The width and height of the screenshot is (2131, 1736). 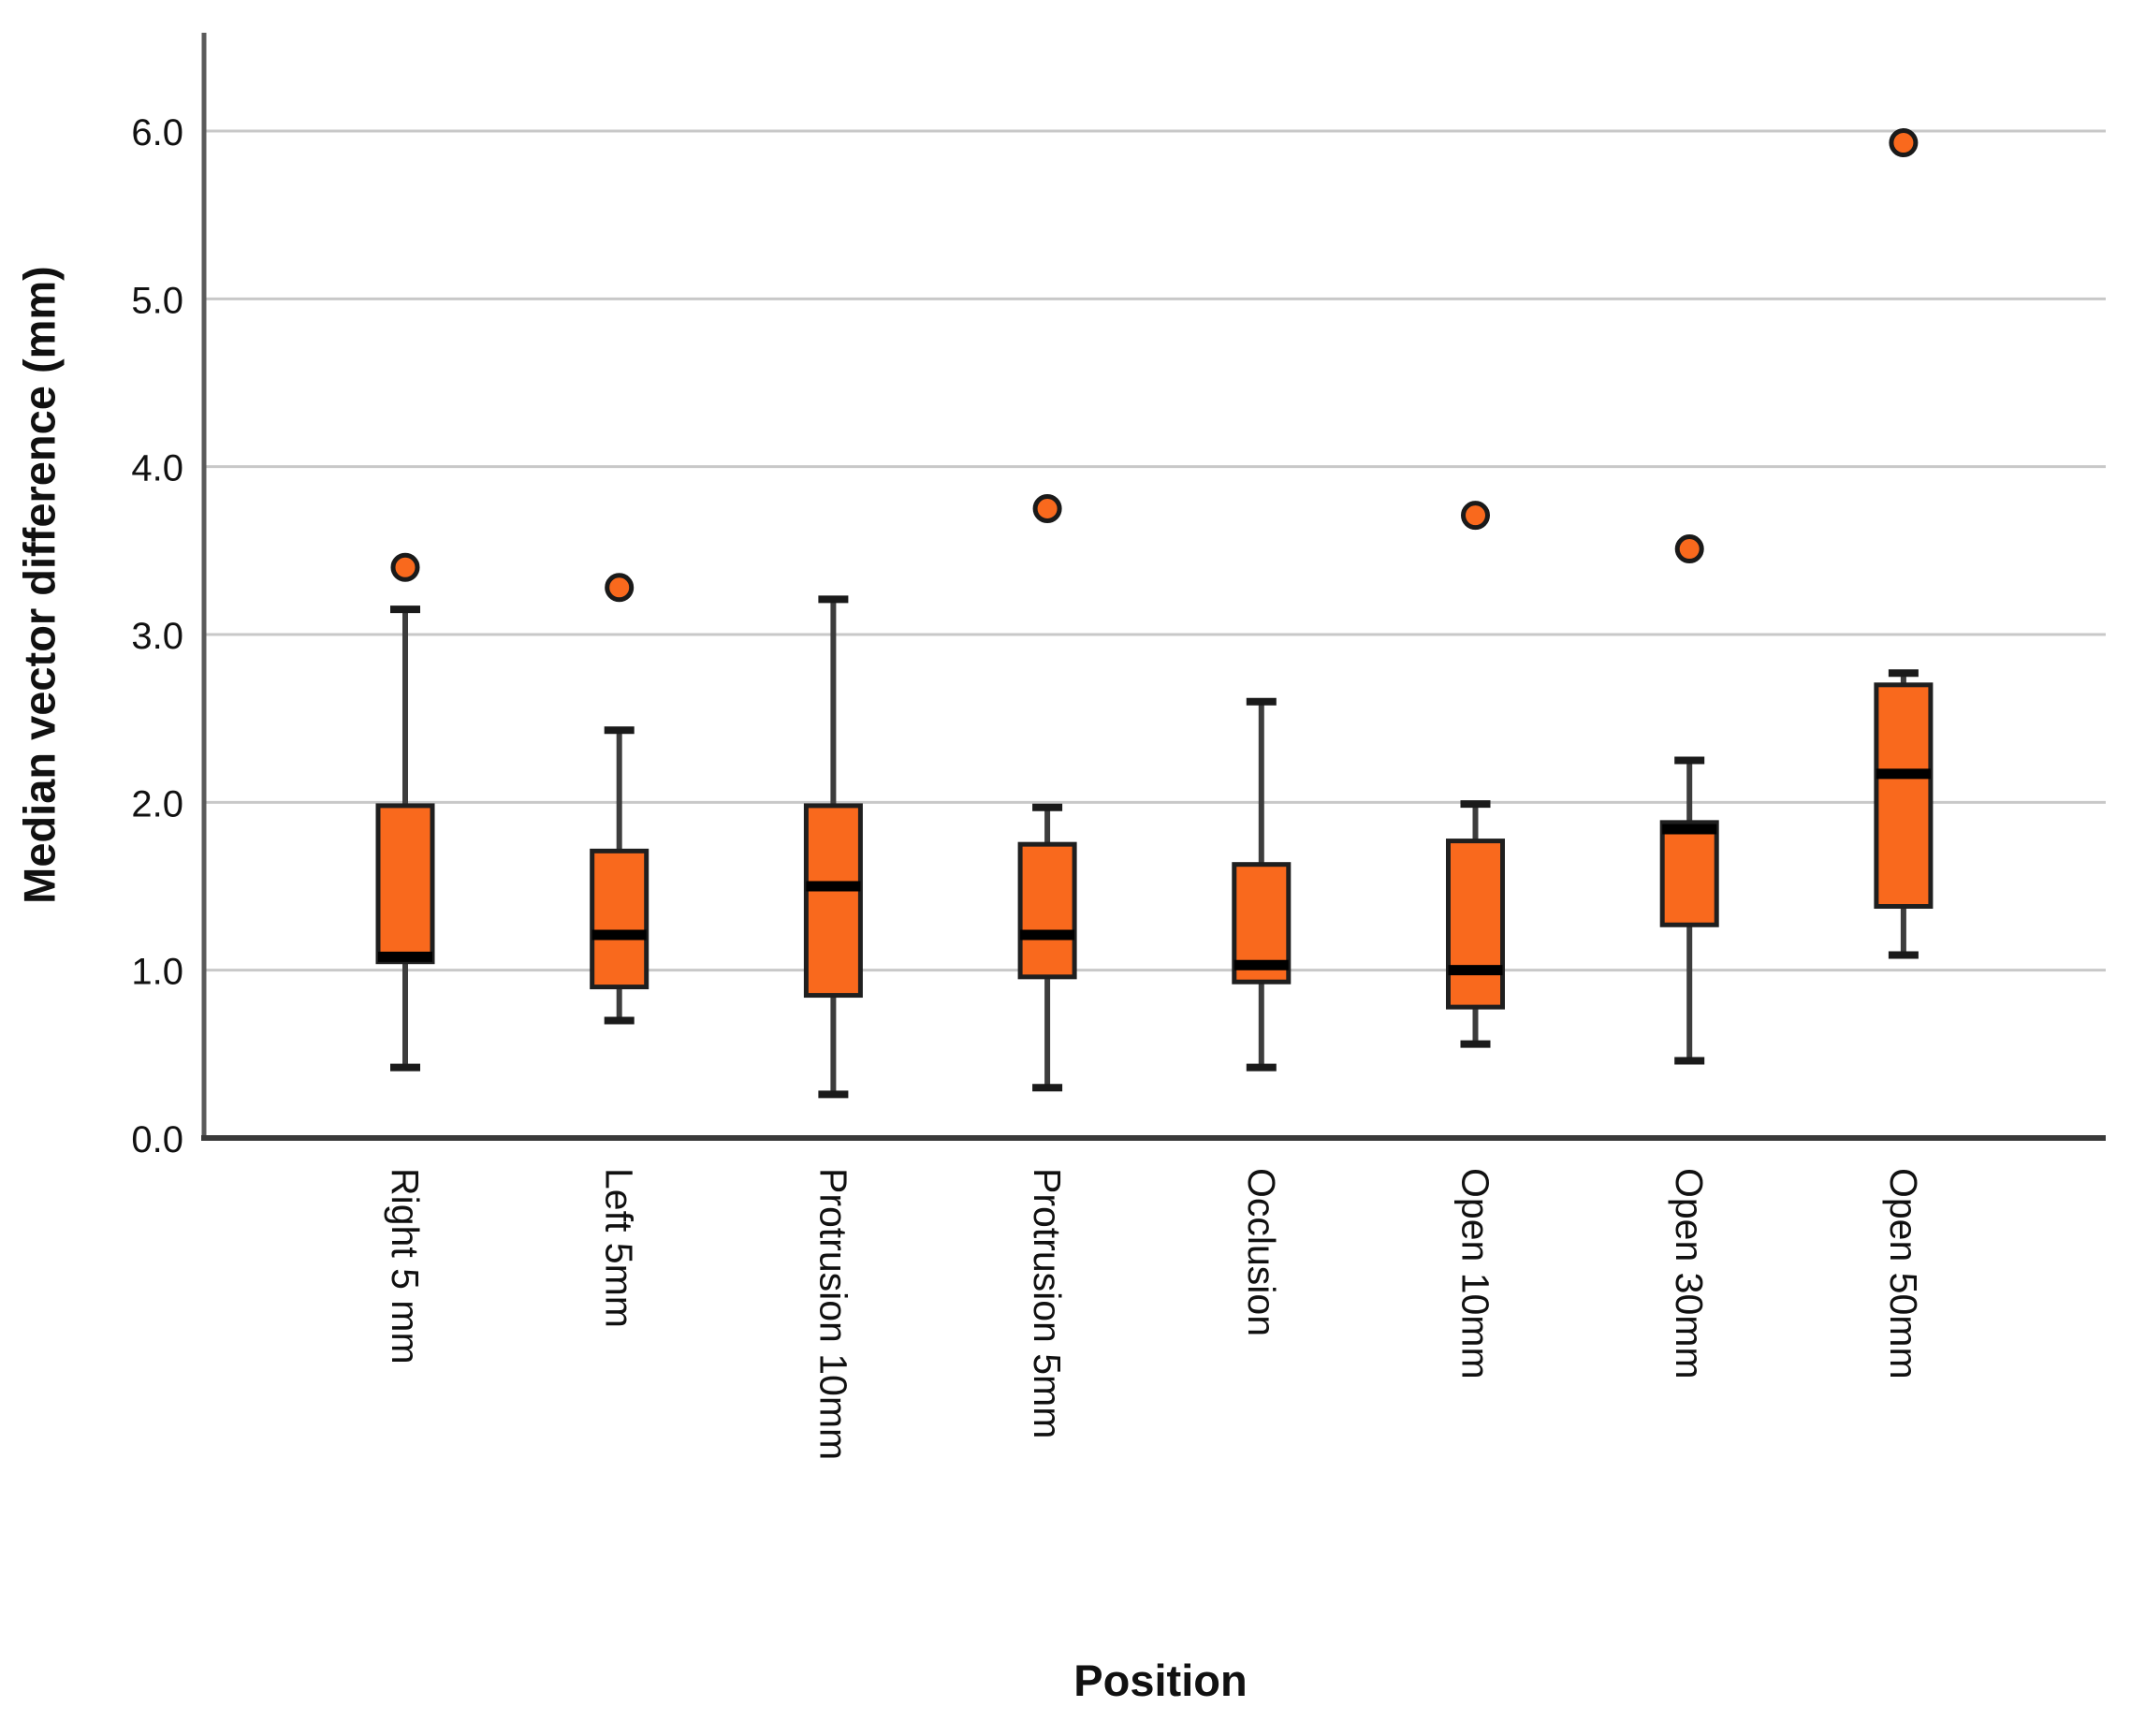 What do you see at coordinates (157, 637) in the screenshot?
I see `y-tick-label: 3.0` at bounding box center [157, 637].